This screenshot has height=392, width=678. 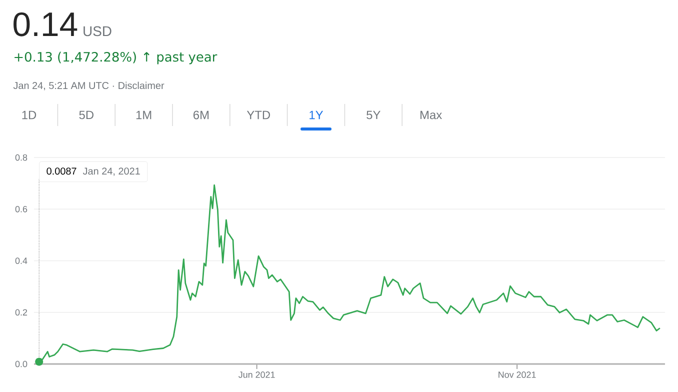 I want to click on x-tick-label: Jun 2021, so click(x=256, y=375).